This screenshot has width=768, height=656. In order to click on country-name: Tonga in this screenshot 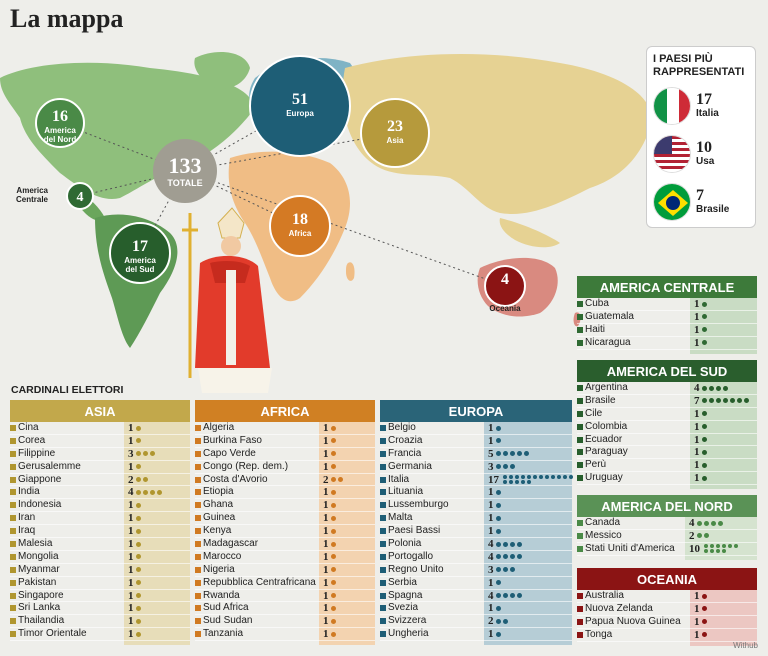, I will do `click(599, 634)`.